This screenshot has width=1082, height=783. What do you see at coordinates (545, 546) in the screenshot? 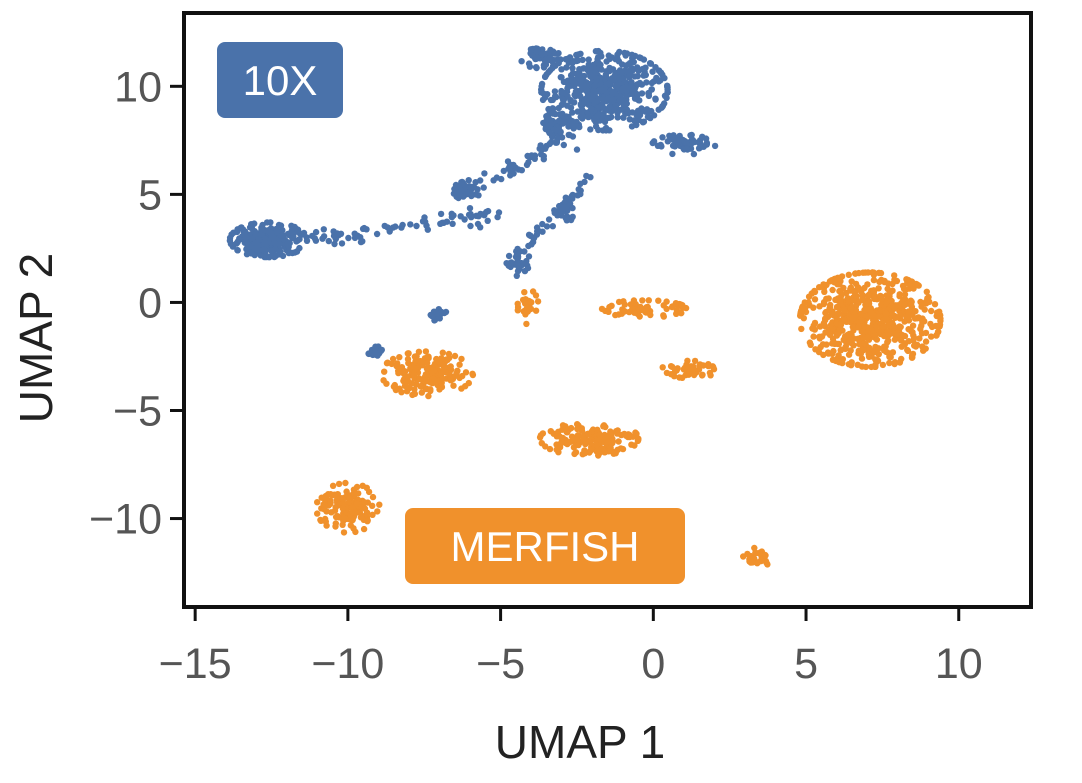
I see `tag-merfish-label: MERFISH` at bounding box center [545, 546].